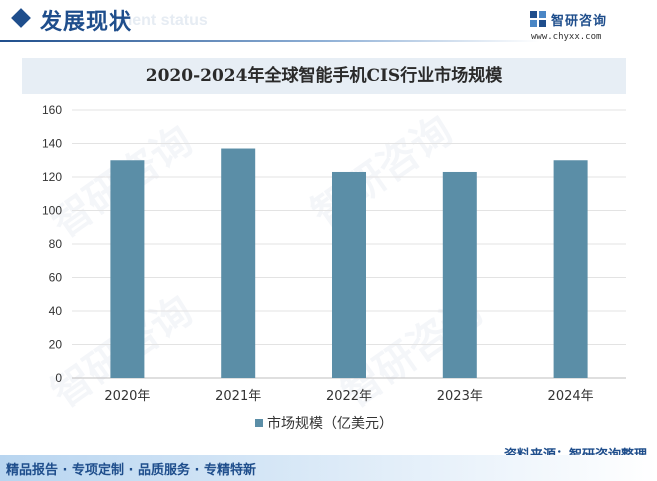 The height and width of the screenshot is (481, 657). What do you see at coordinates (56, 278) in the screenshot?
I see `y-tick-label: 60` at bounding box center [56, 278].